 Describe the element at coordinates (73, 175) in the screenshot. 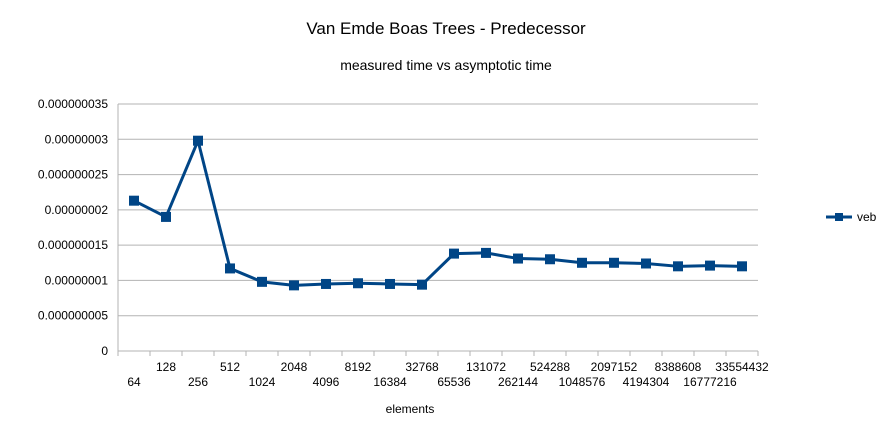

I see `y-tick-label: 0.000000025` at that location.